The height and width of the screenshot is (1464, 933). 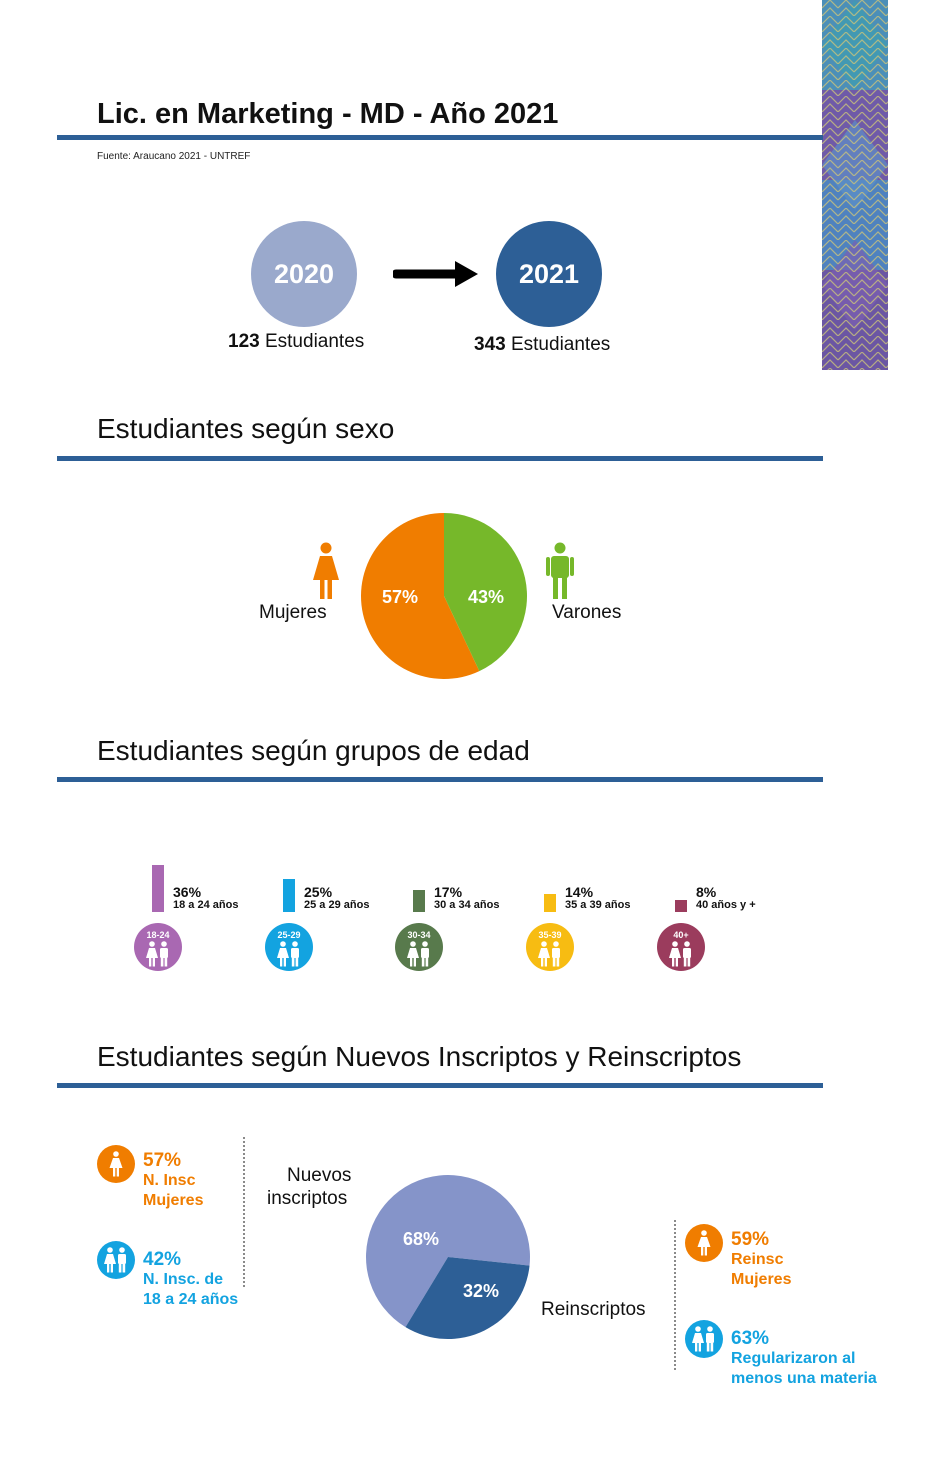 I want to click on age-badge-tag: 35-39, so click(x=550, y=935).